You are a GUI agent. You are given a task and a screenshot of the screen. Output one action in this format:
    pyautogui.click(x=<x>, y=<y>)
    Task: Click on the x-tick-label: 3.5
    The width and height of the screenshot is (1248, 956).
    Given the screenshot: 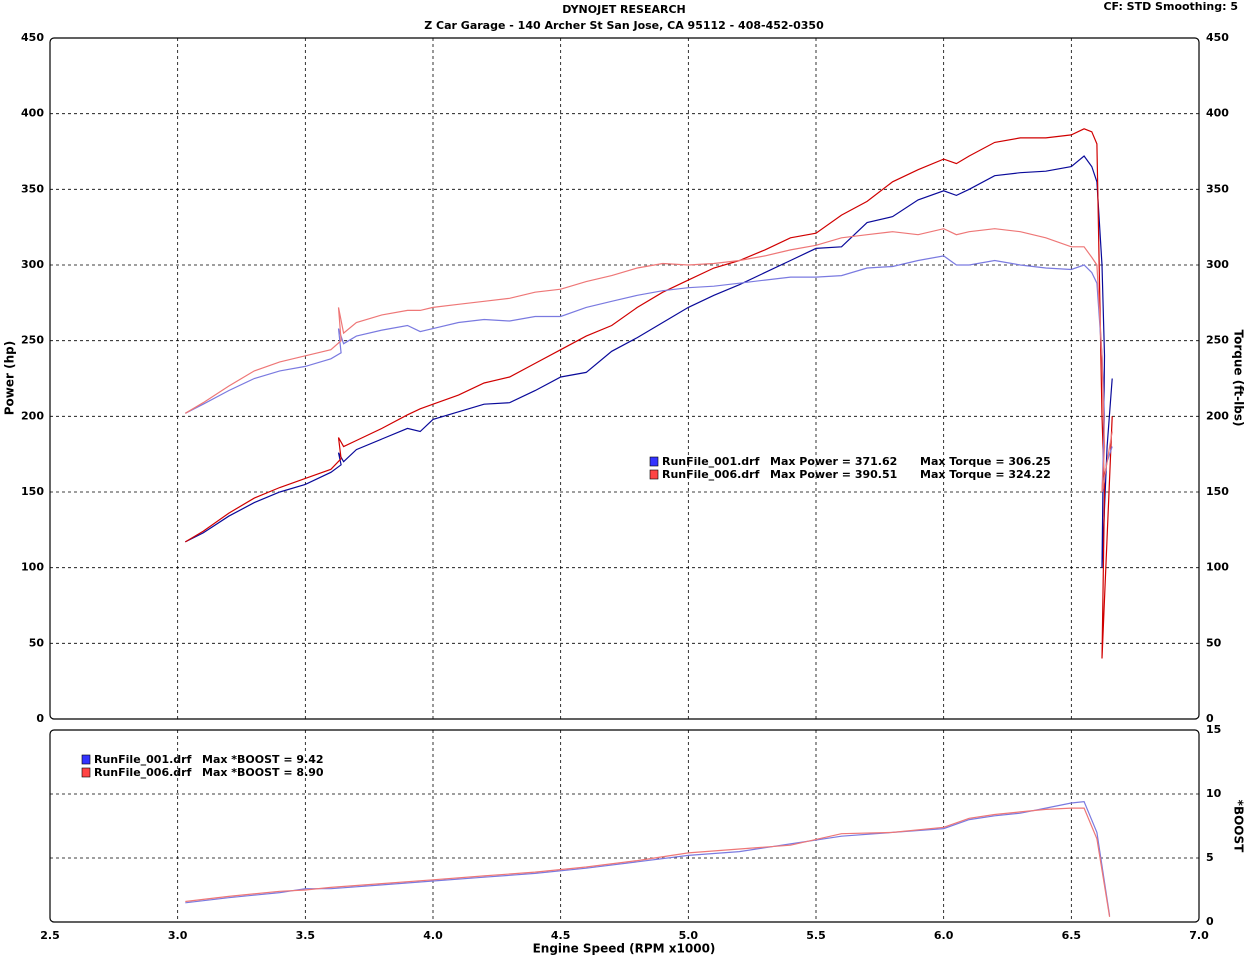 What is the action you would take?
    pyautogui.click(x=306, y=935)
    